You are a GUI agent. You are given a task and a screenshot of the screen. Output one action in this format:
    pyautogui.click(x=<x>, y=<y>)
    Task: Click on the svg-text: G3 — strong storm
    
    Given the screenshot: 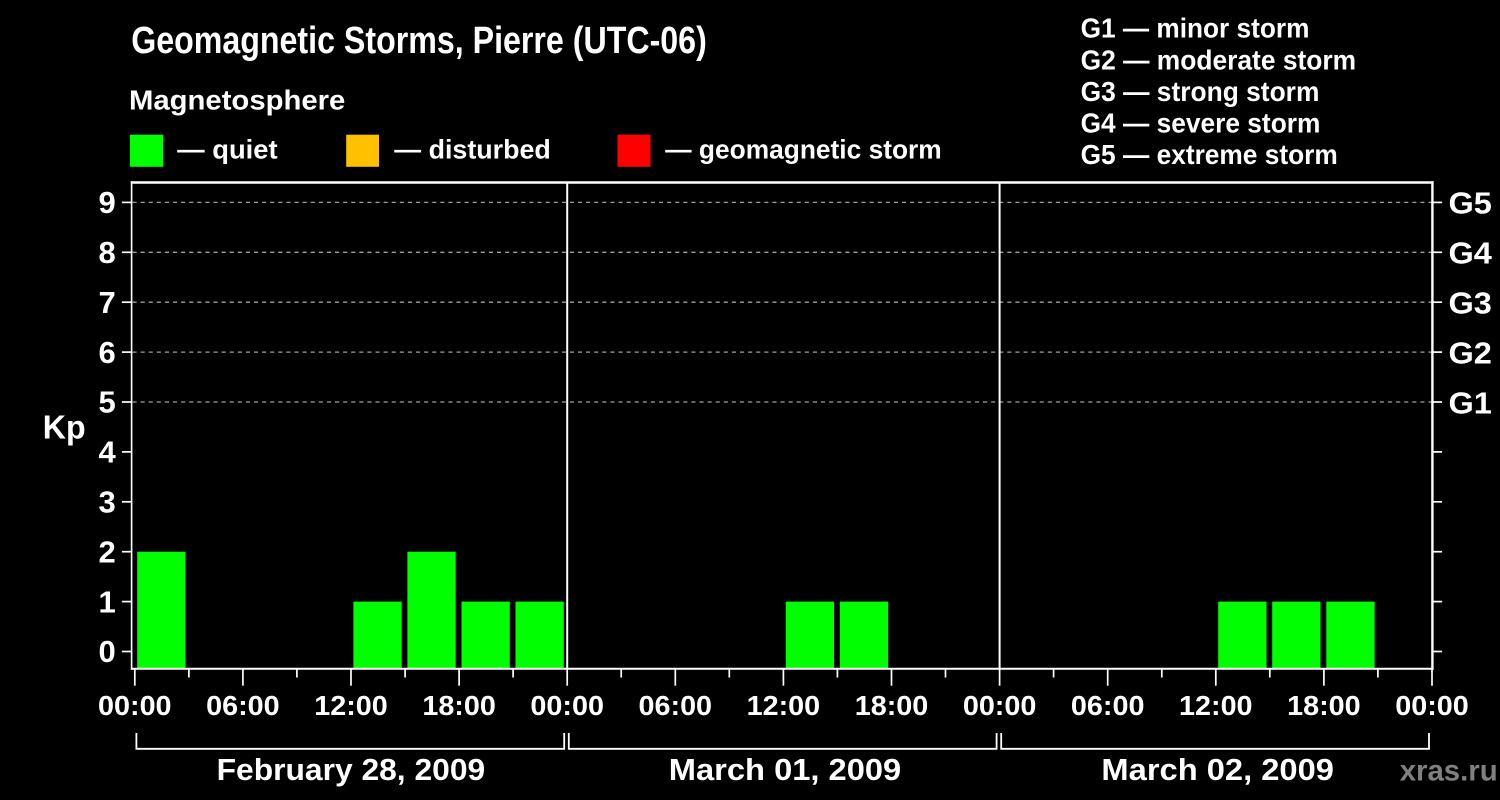 What is the action you would take?
    pyautogui.click(x=1200, y=91)
    